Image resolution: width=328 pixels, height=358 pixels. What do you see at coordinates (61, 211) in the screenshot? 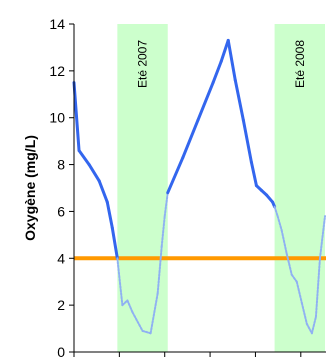
I see `y-tick-label: 6` at bounding box center [61, 211].